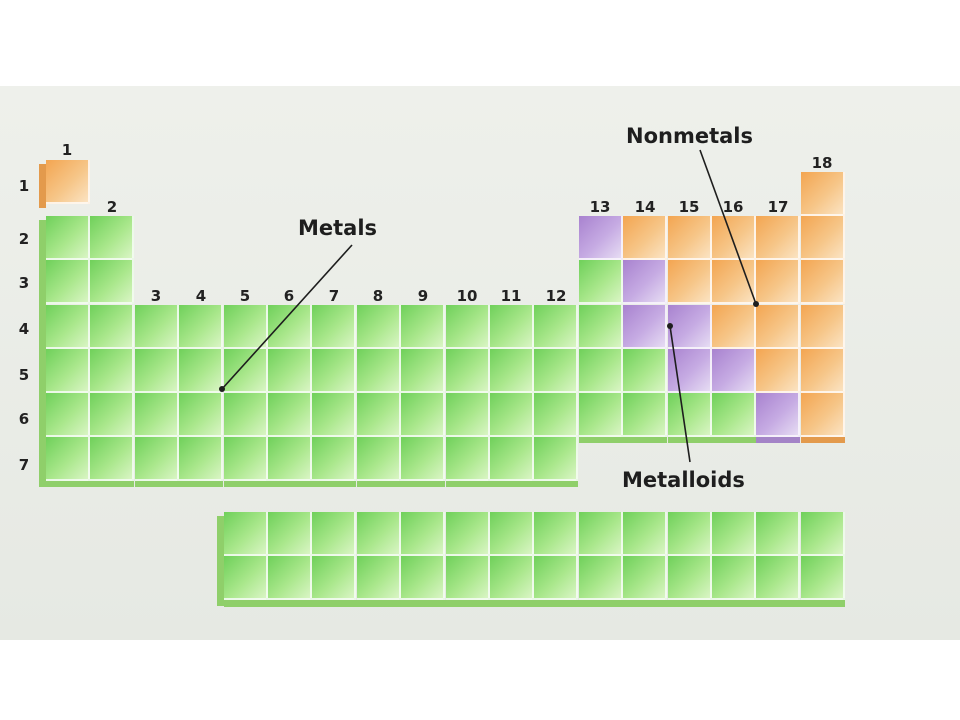 The image size is (960, 720). Describe the element at coordinates (24, 329) in the screenshot. I see `period-label-4: 4` at that location.